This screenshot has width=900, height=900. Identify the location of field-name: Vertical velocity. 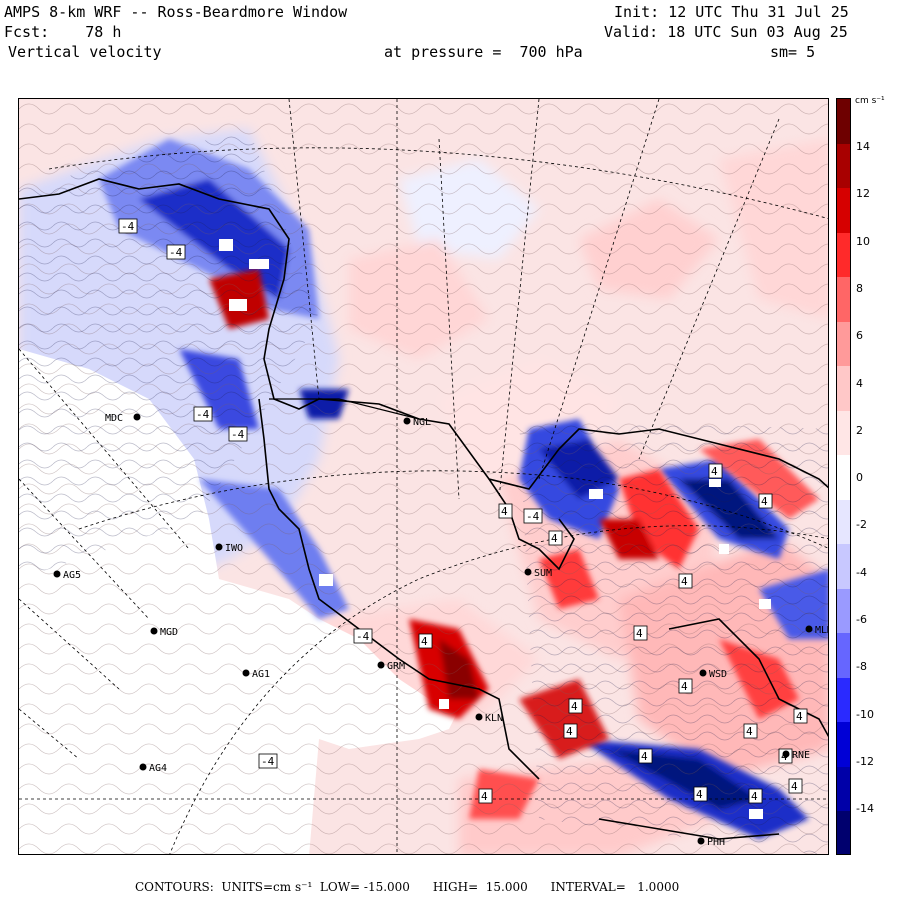
(85, 52).